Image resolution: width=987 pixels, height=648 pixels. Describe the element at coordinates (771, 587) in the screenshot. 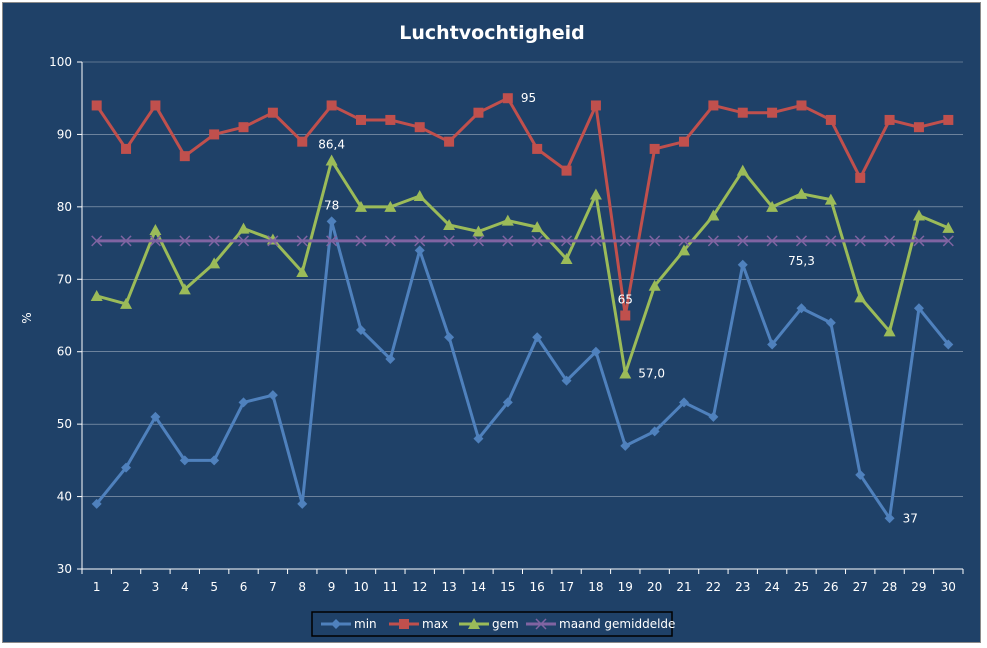

I see `x-tick-label: 24` at that location.